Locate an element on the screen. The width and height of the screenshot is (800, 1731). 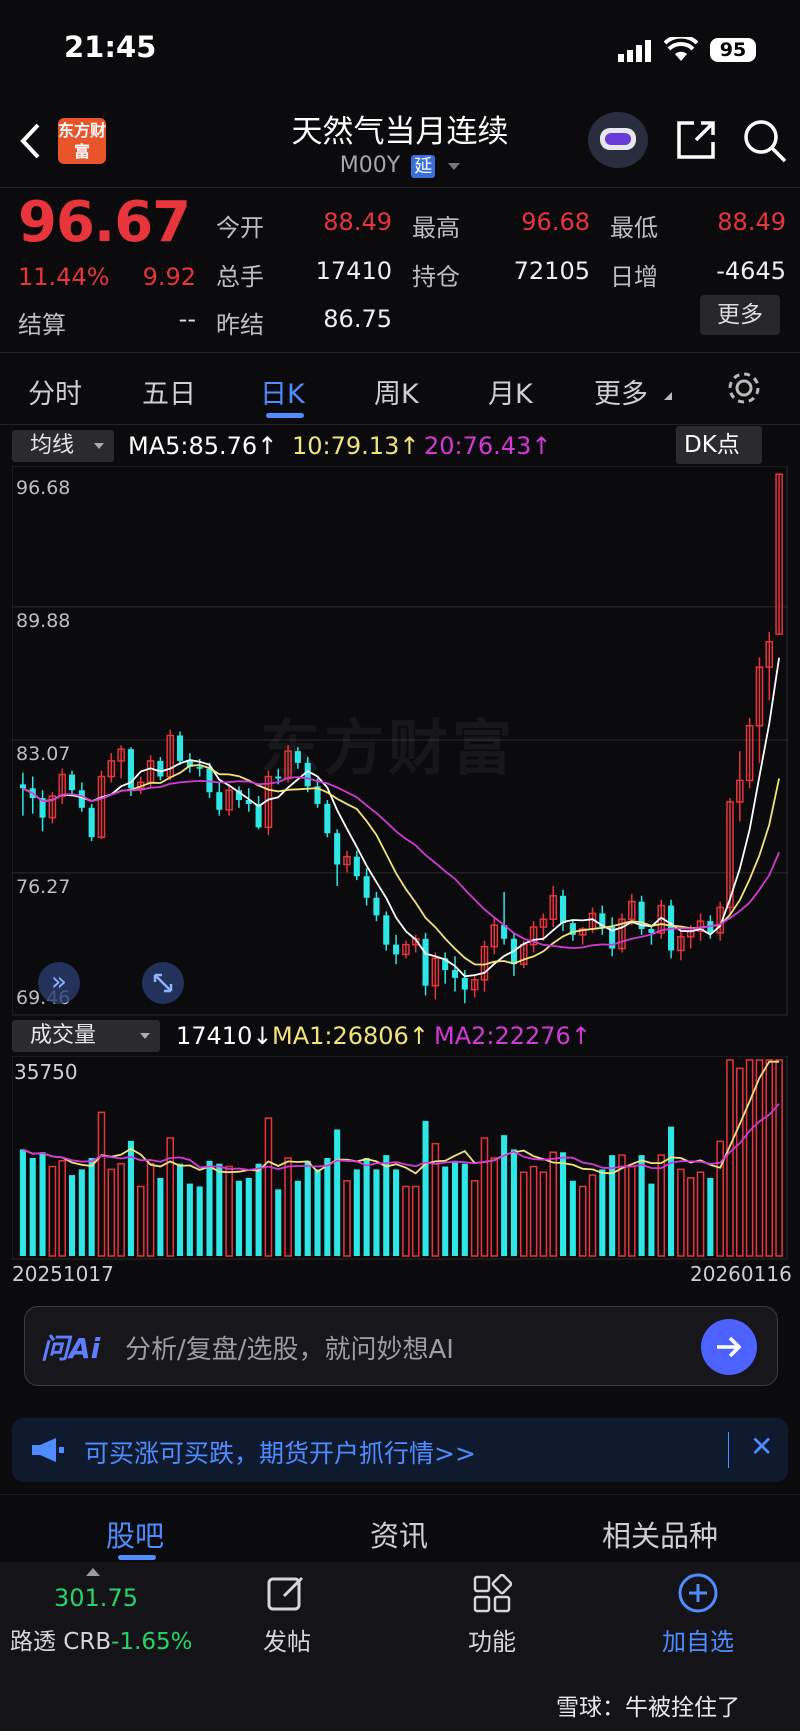
high-label: 最高 is located at coordinates (436, 228).